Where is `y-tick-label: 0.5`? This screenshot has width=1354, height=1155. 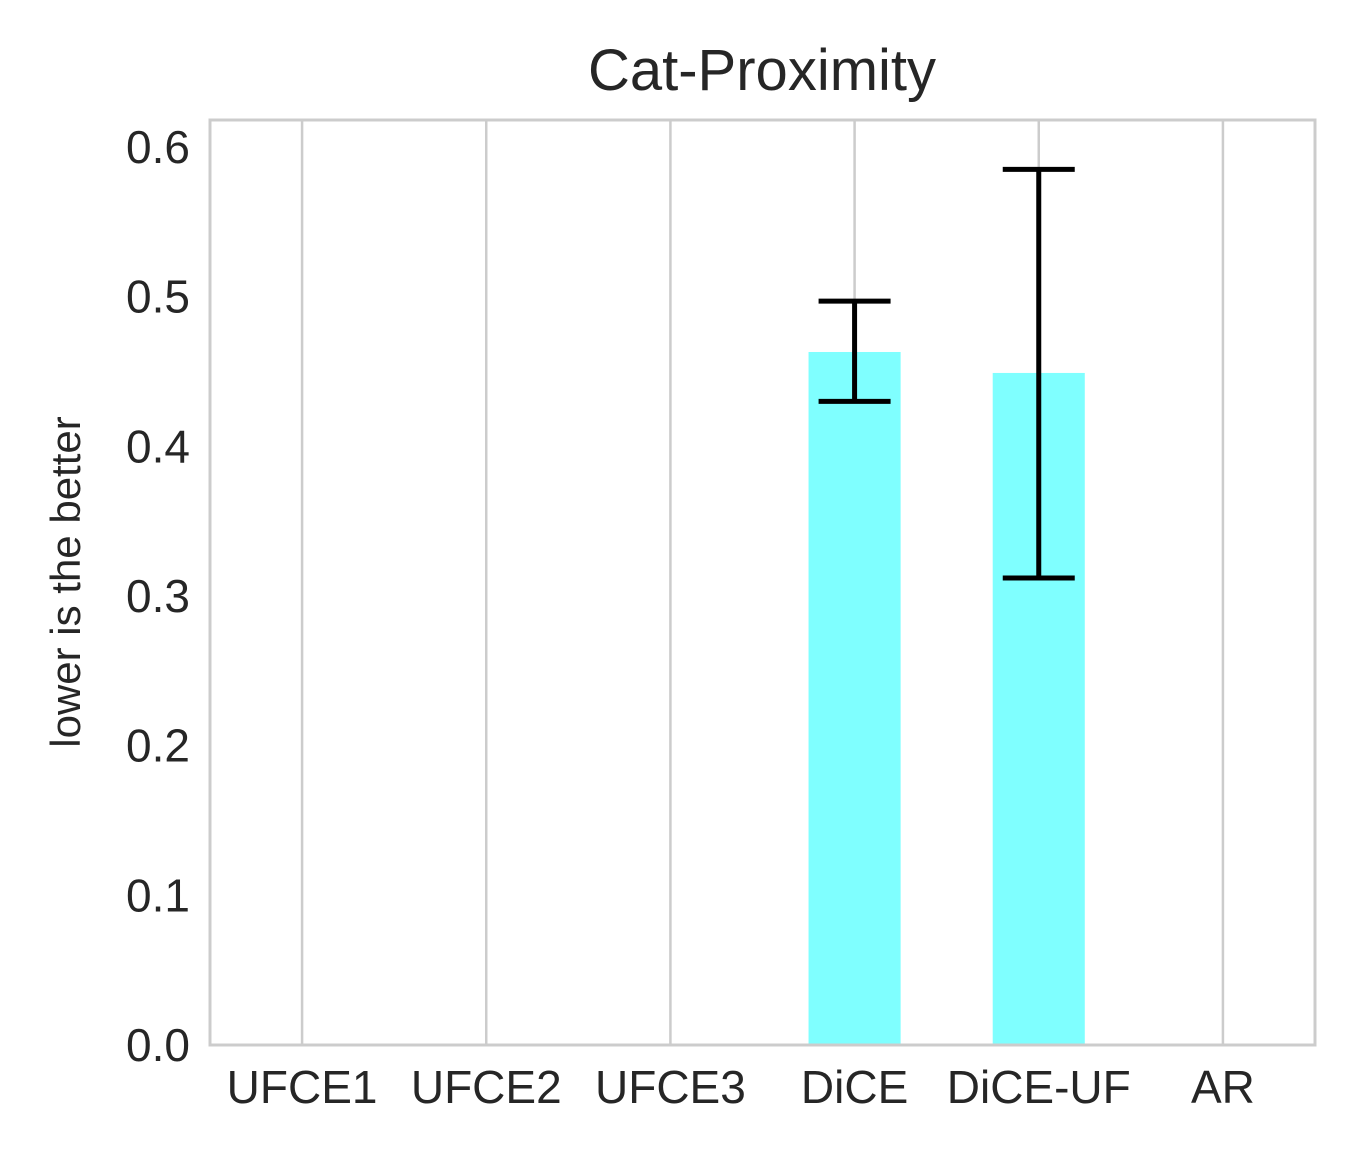 y-tick-label: 0.5 is located at coordinates (158, 297).